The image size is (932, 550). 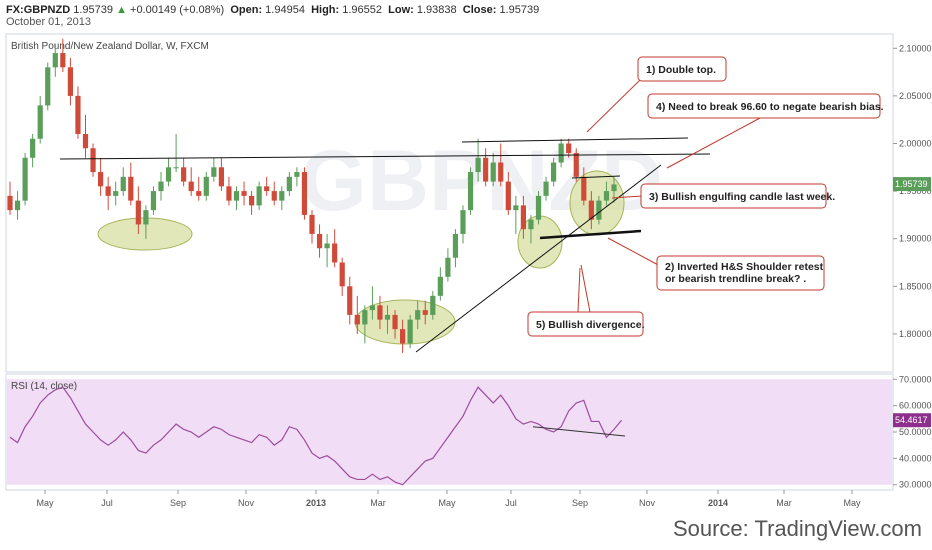 What do you see at coordinates (436, 10) in the screenshot?
I see `low-value: 1.93838` at bounding box center [436, 10].